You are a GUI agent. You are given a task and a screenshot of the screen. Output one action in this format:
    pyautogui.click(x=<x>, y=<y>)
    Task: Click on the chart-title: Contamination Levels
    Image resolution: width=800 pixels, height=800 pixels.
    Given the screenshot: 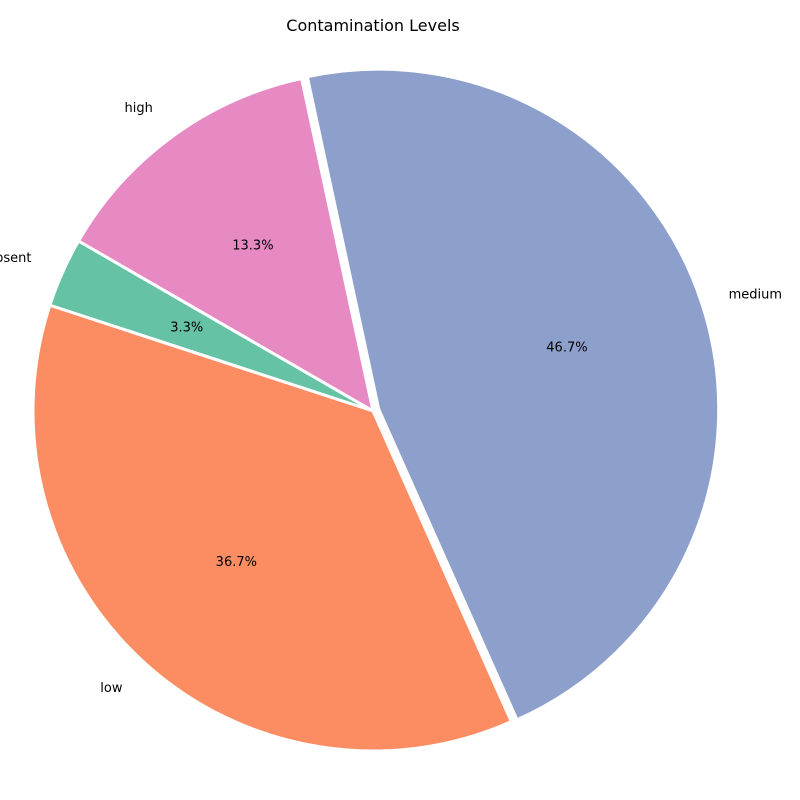 What is the action you would take?
    pyautogui.click(x=372, y=25)
    